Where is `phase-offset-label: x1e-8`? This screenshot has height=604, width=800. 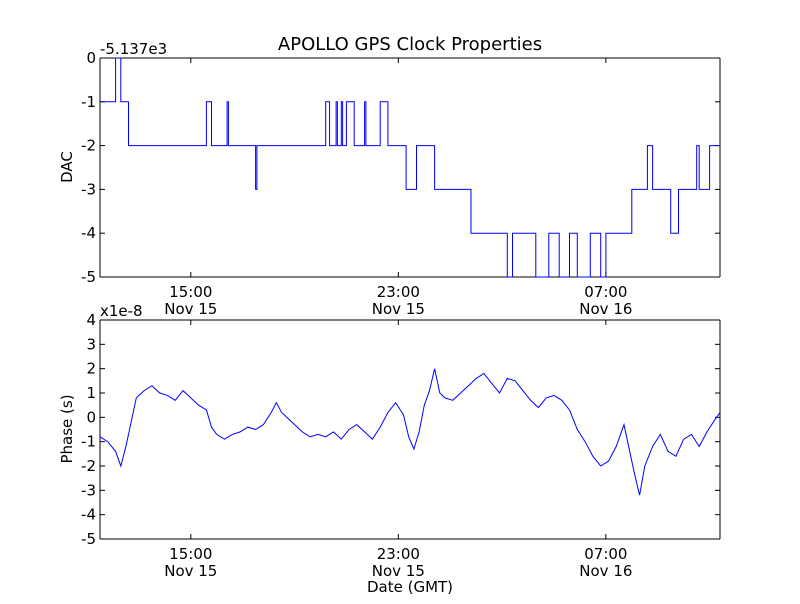 phase-offset-label: x1e-8 is located at coordinates (121, 311).